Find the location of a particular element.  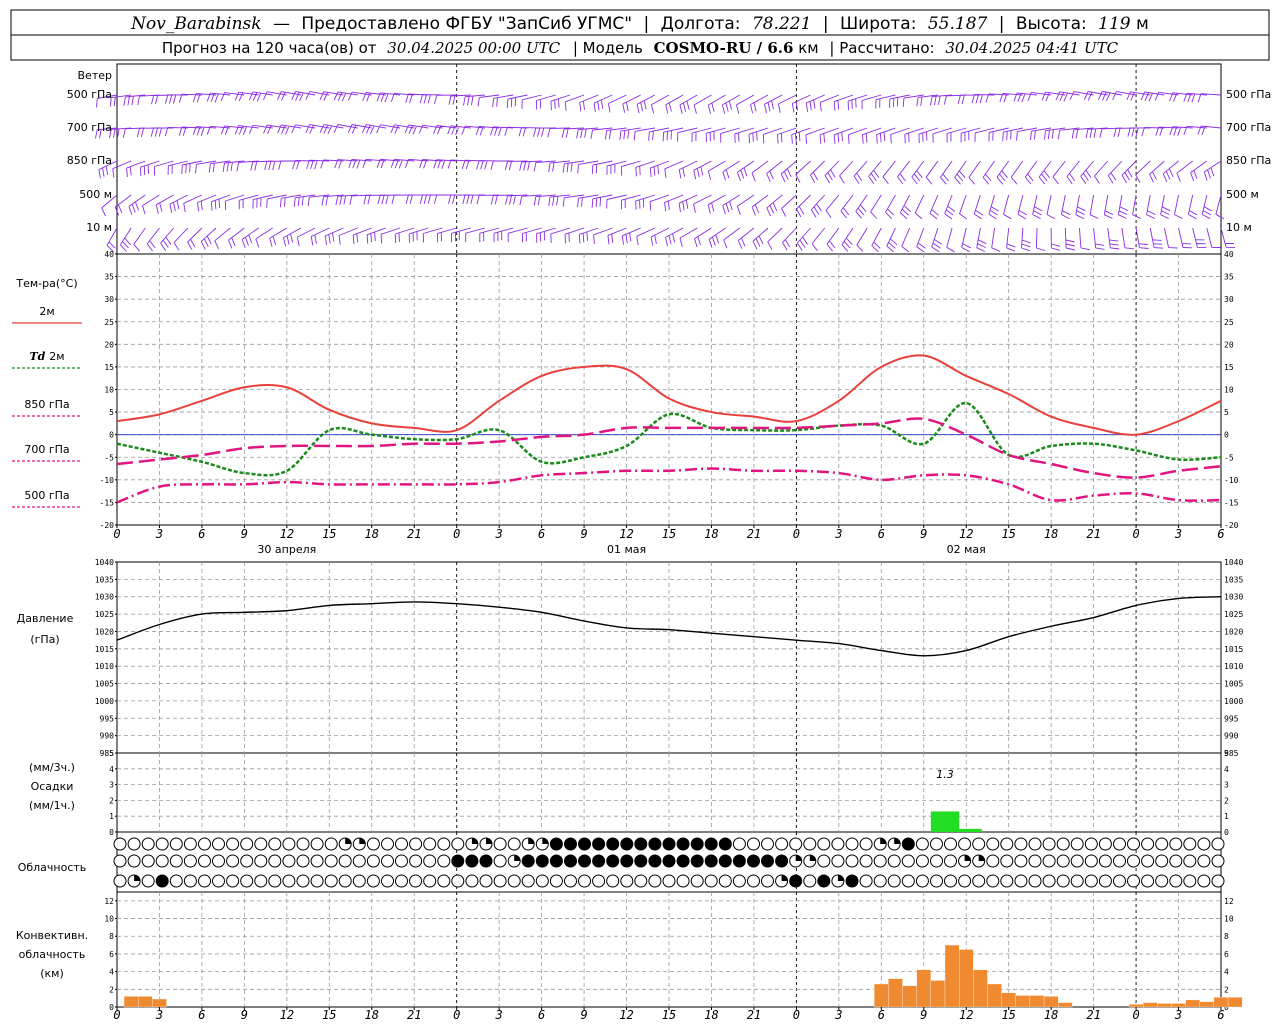

conv-unit: (км) is located at coordinates (52, 973).